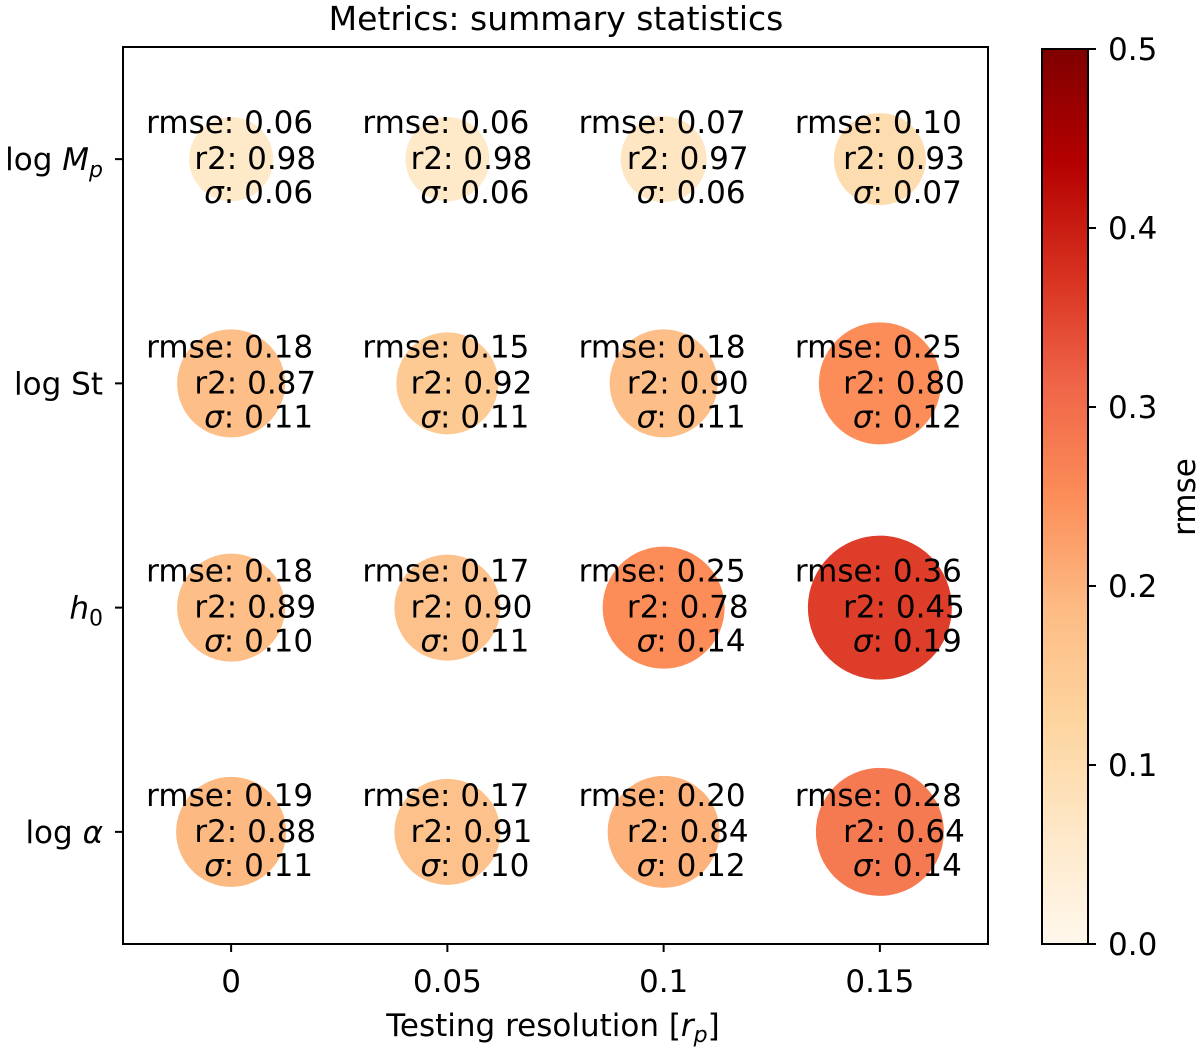 This screenshot has width=1200, height=1047. I want to click on rmse-label: rmse: 0.07, so click(662, 123).